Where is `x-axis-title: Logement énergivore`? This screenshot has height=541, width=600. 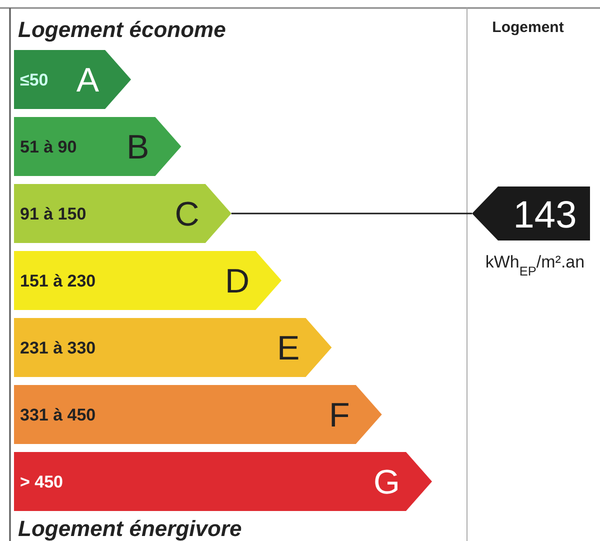 x-axis-title: Logement énergivore is located at coordinates (130, 528).